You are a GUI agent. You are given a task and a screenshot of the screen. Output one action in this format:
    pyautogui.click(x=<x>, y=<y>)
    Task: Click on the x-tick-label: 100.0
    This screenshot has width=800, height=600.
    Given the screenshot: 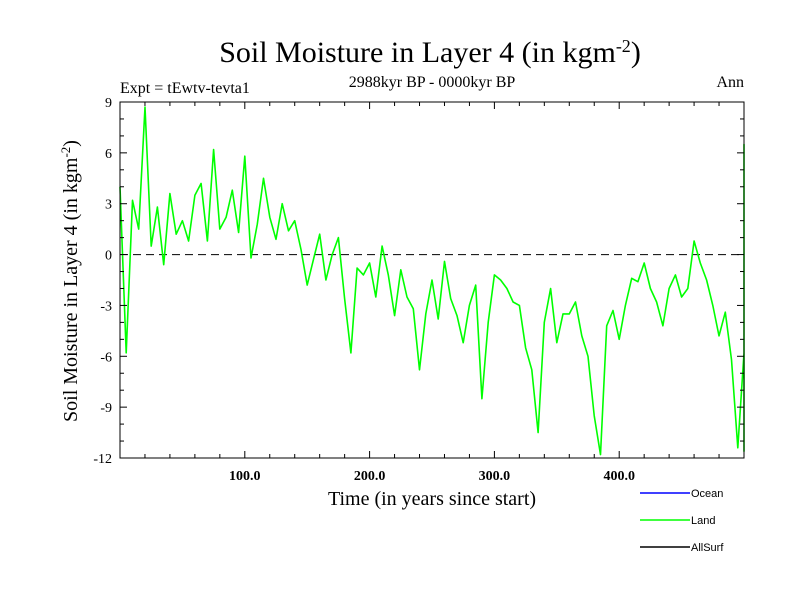 What is the action you would take?
    pyautogui.click(x=245, y=476)
    